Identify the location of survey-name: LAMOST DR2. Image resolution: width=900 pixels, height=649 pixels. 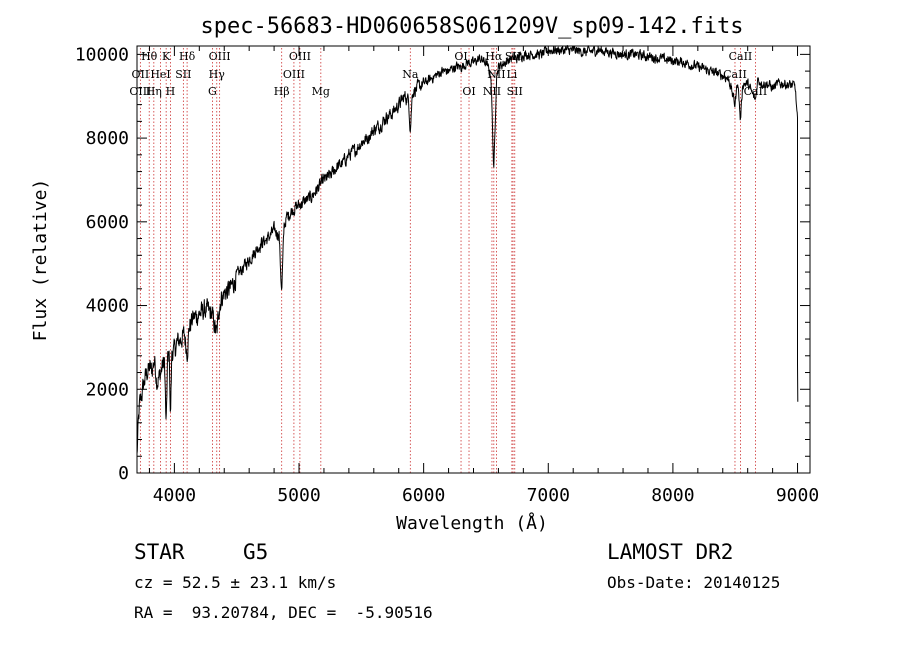
(670, 552).